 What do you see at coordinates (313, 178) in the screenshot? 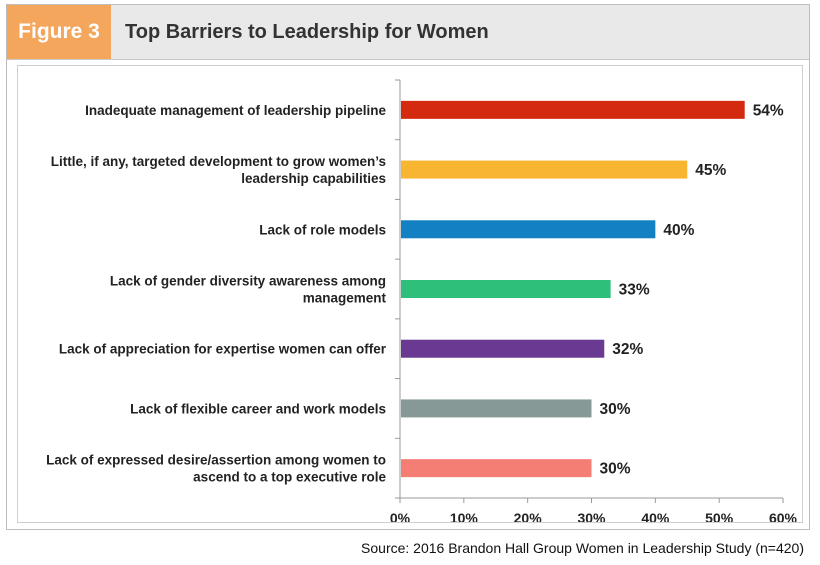
I see `category-label-line: leadership capabilities` at bounding box center [313, 178].